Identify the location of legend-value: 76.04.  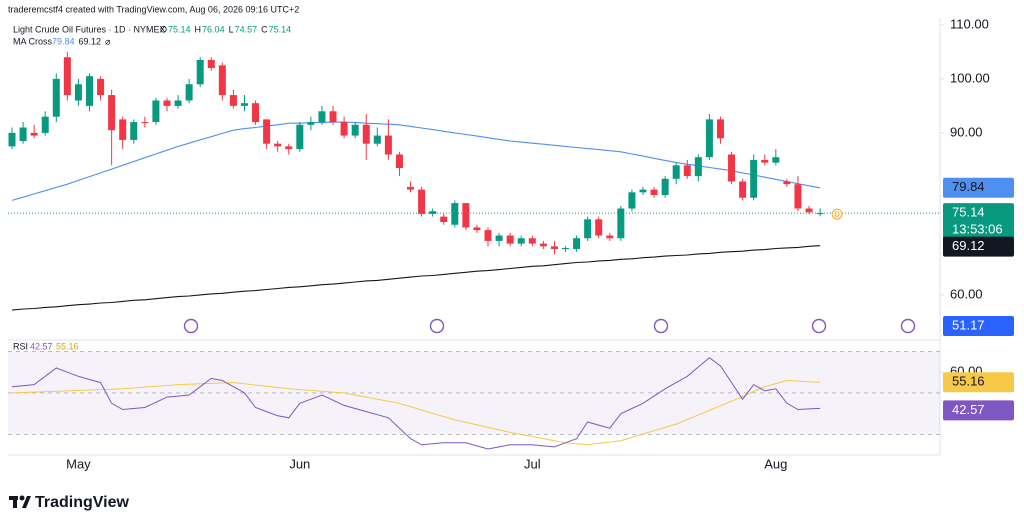
(213, 29).